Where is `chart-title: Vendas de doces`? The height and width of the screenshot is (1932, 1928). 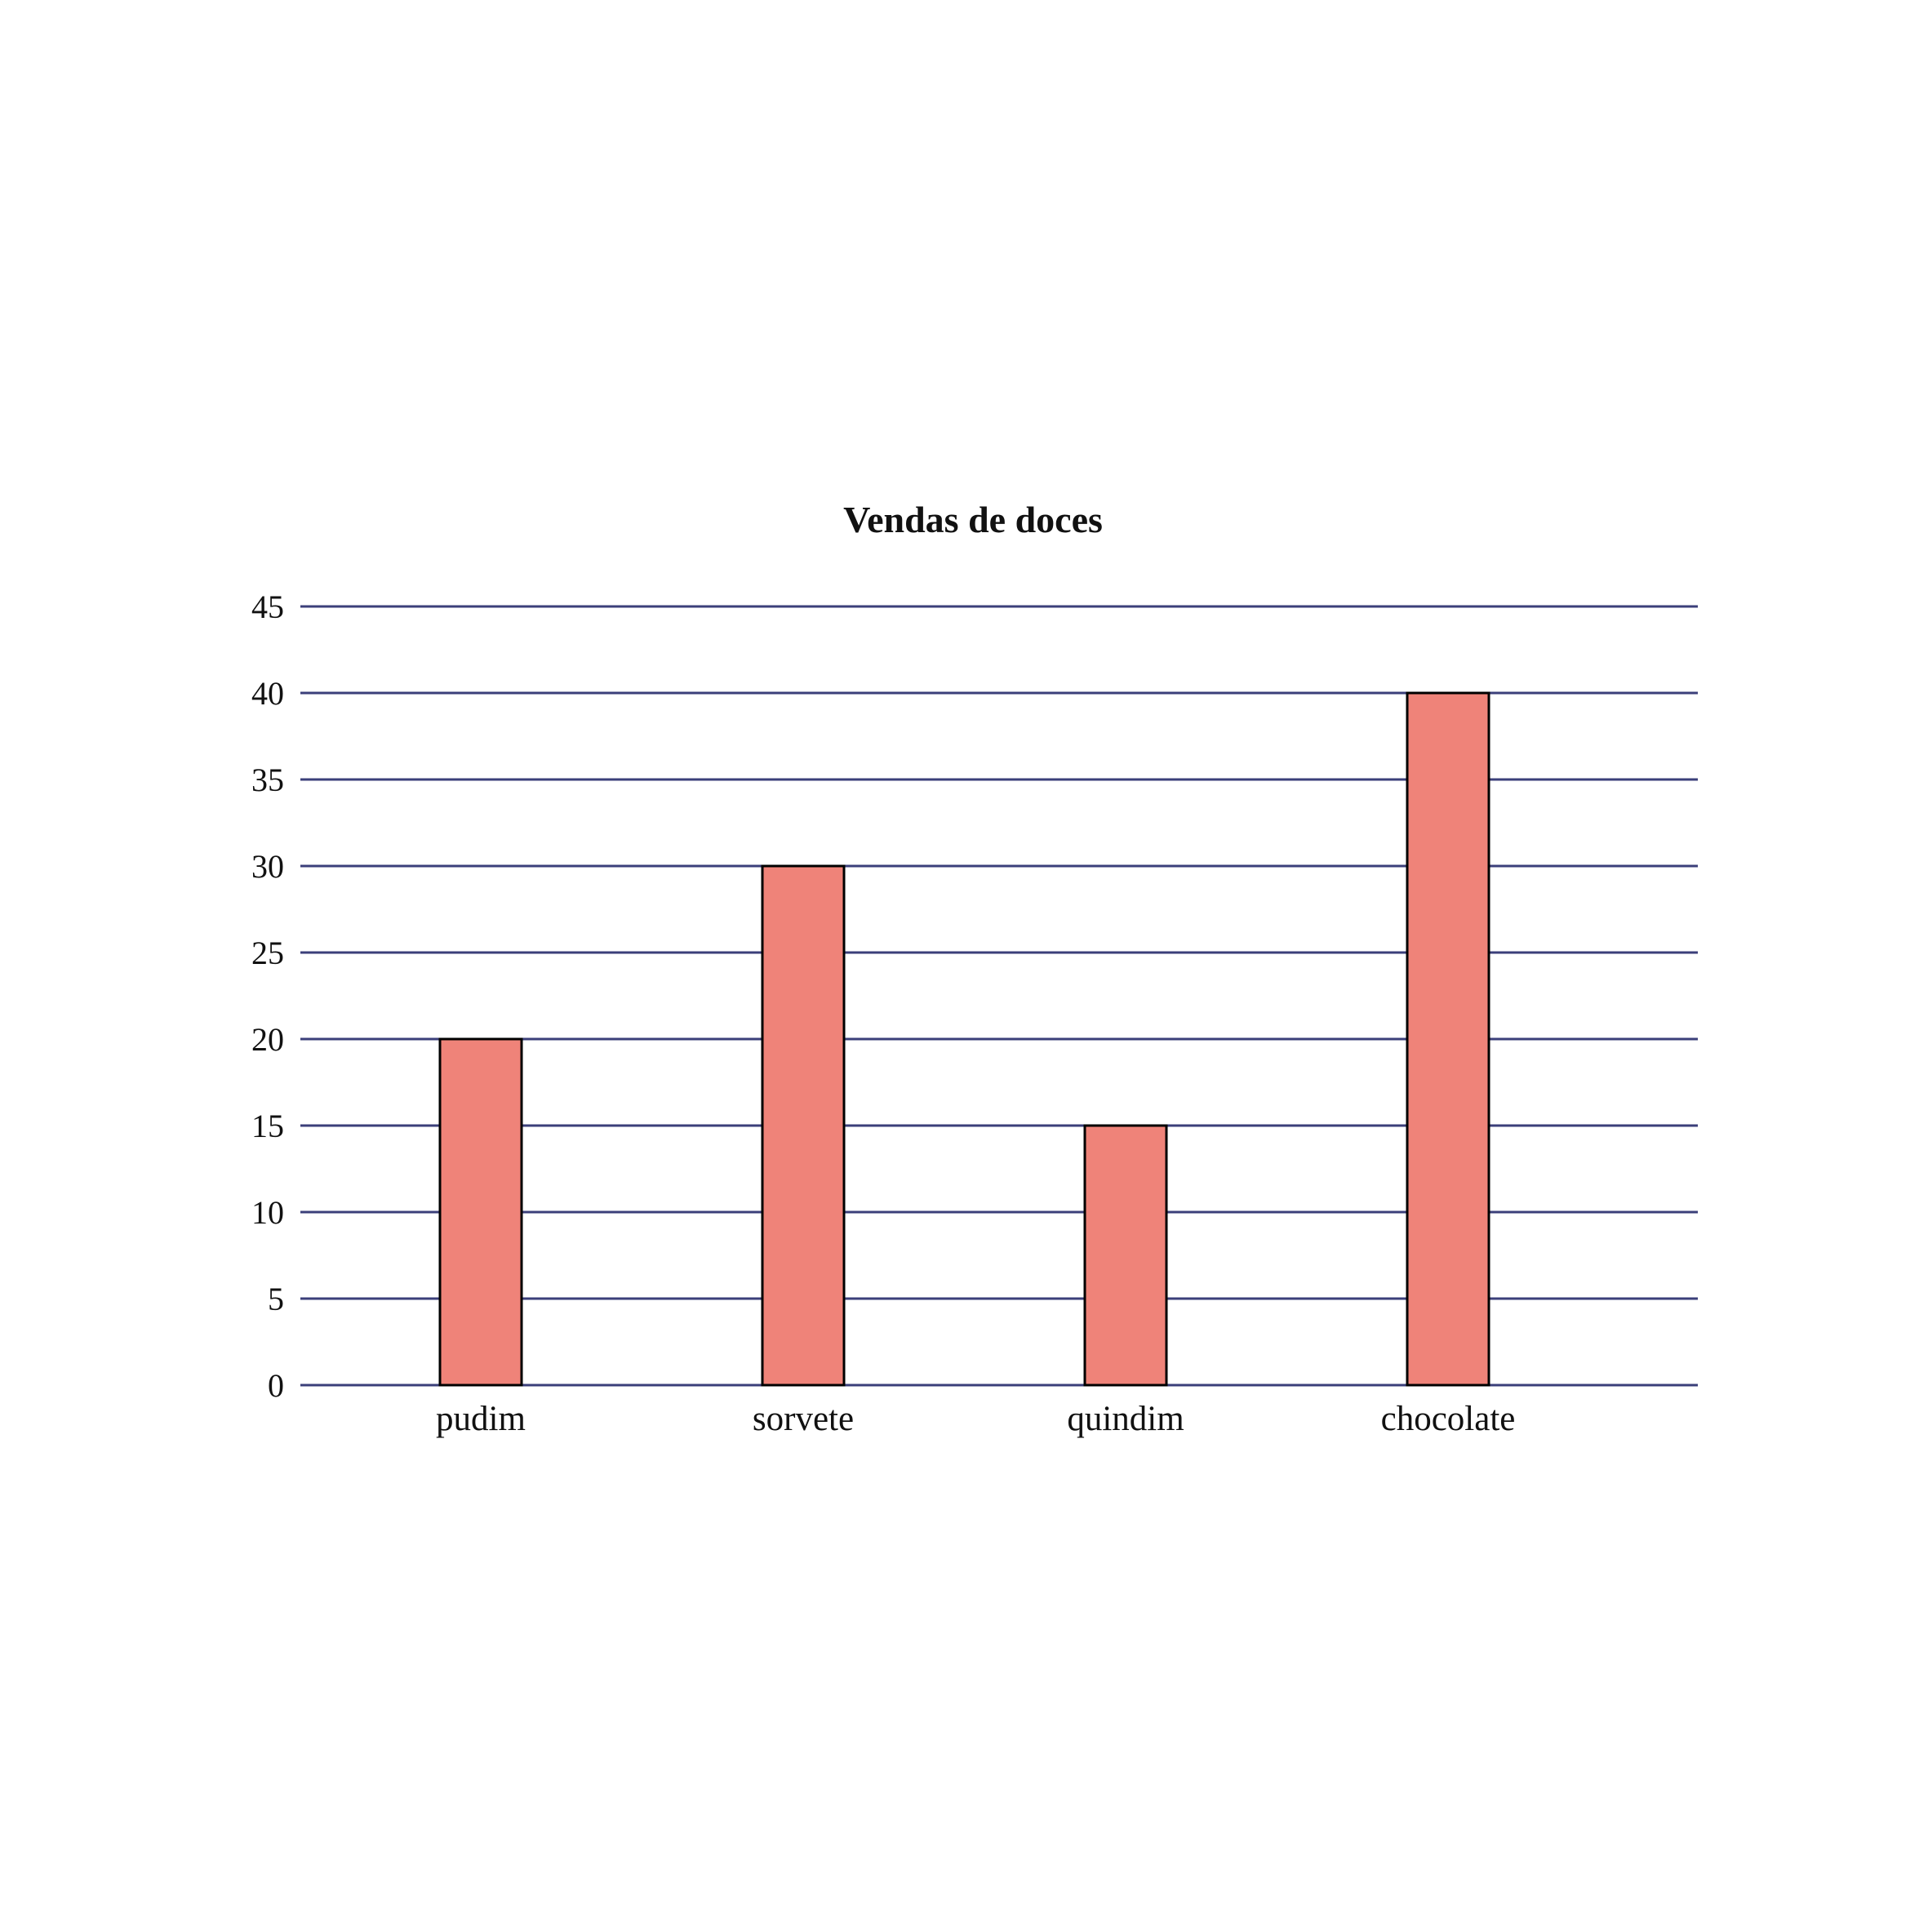 chart-title: Vendas de doces is located at coordinates (973, 519).